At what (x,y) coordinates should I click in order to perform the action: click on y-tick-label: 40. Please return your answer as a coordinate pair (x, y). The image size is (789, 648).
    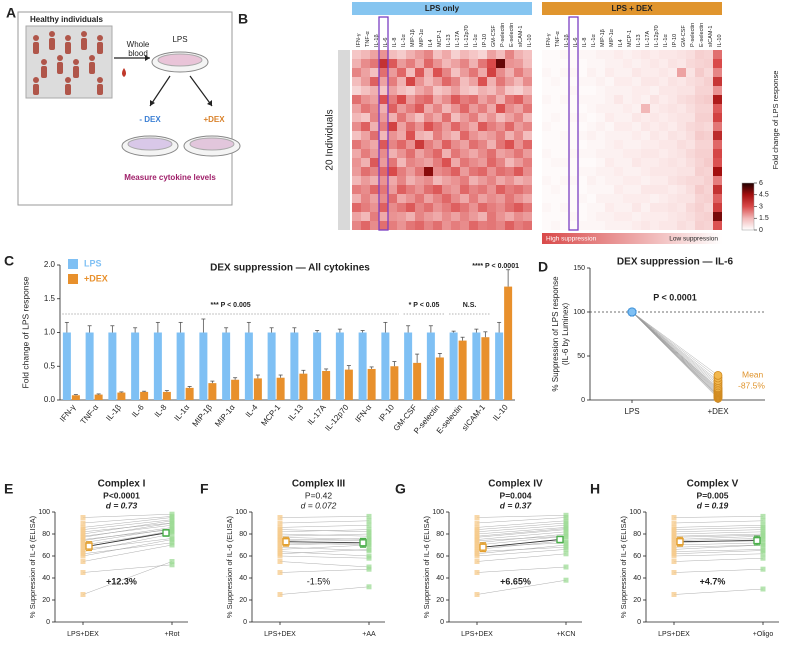
    Looking at the image, I should click on (637, 578).